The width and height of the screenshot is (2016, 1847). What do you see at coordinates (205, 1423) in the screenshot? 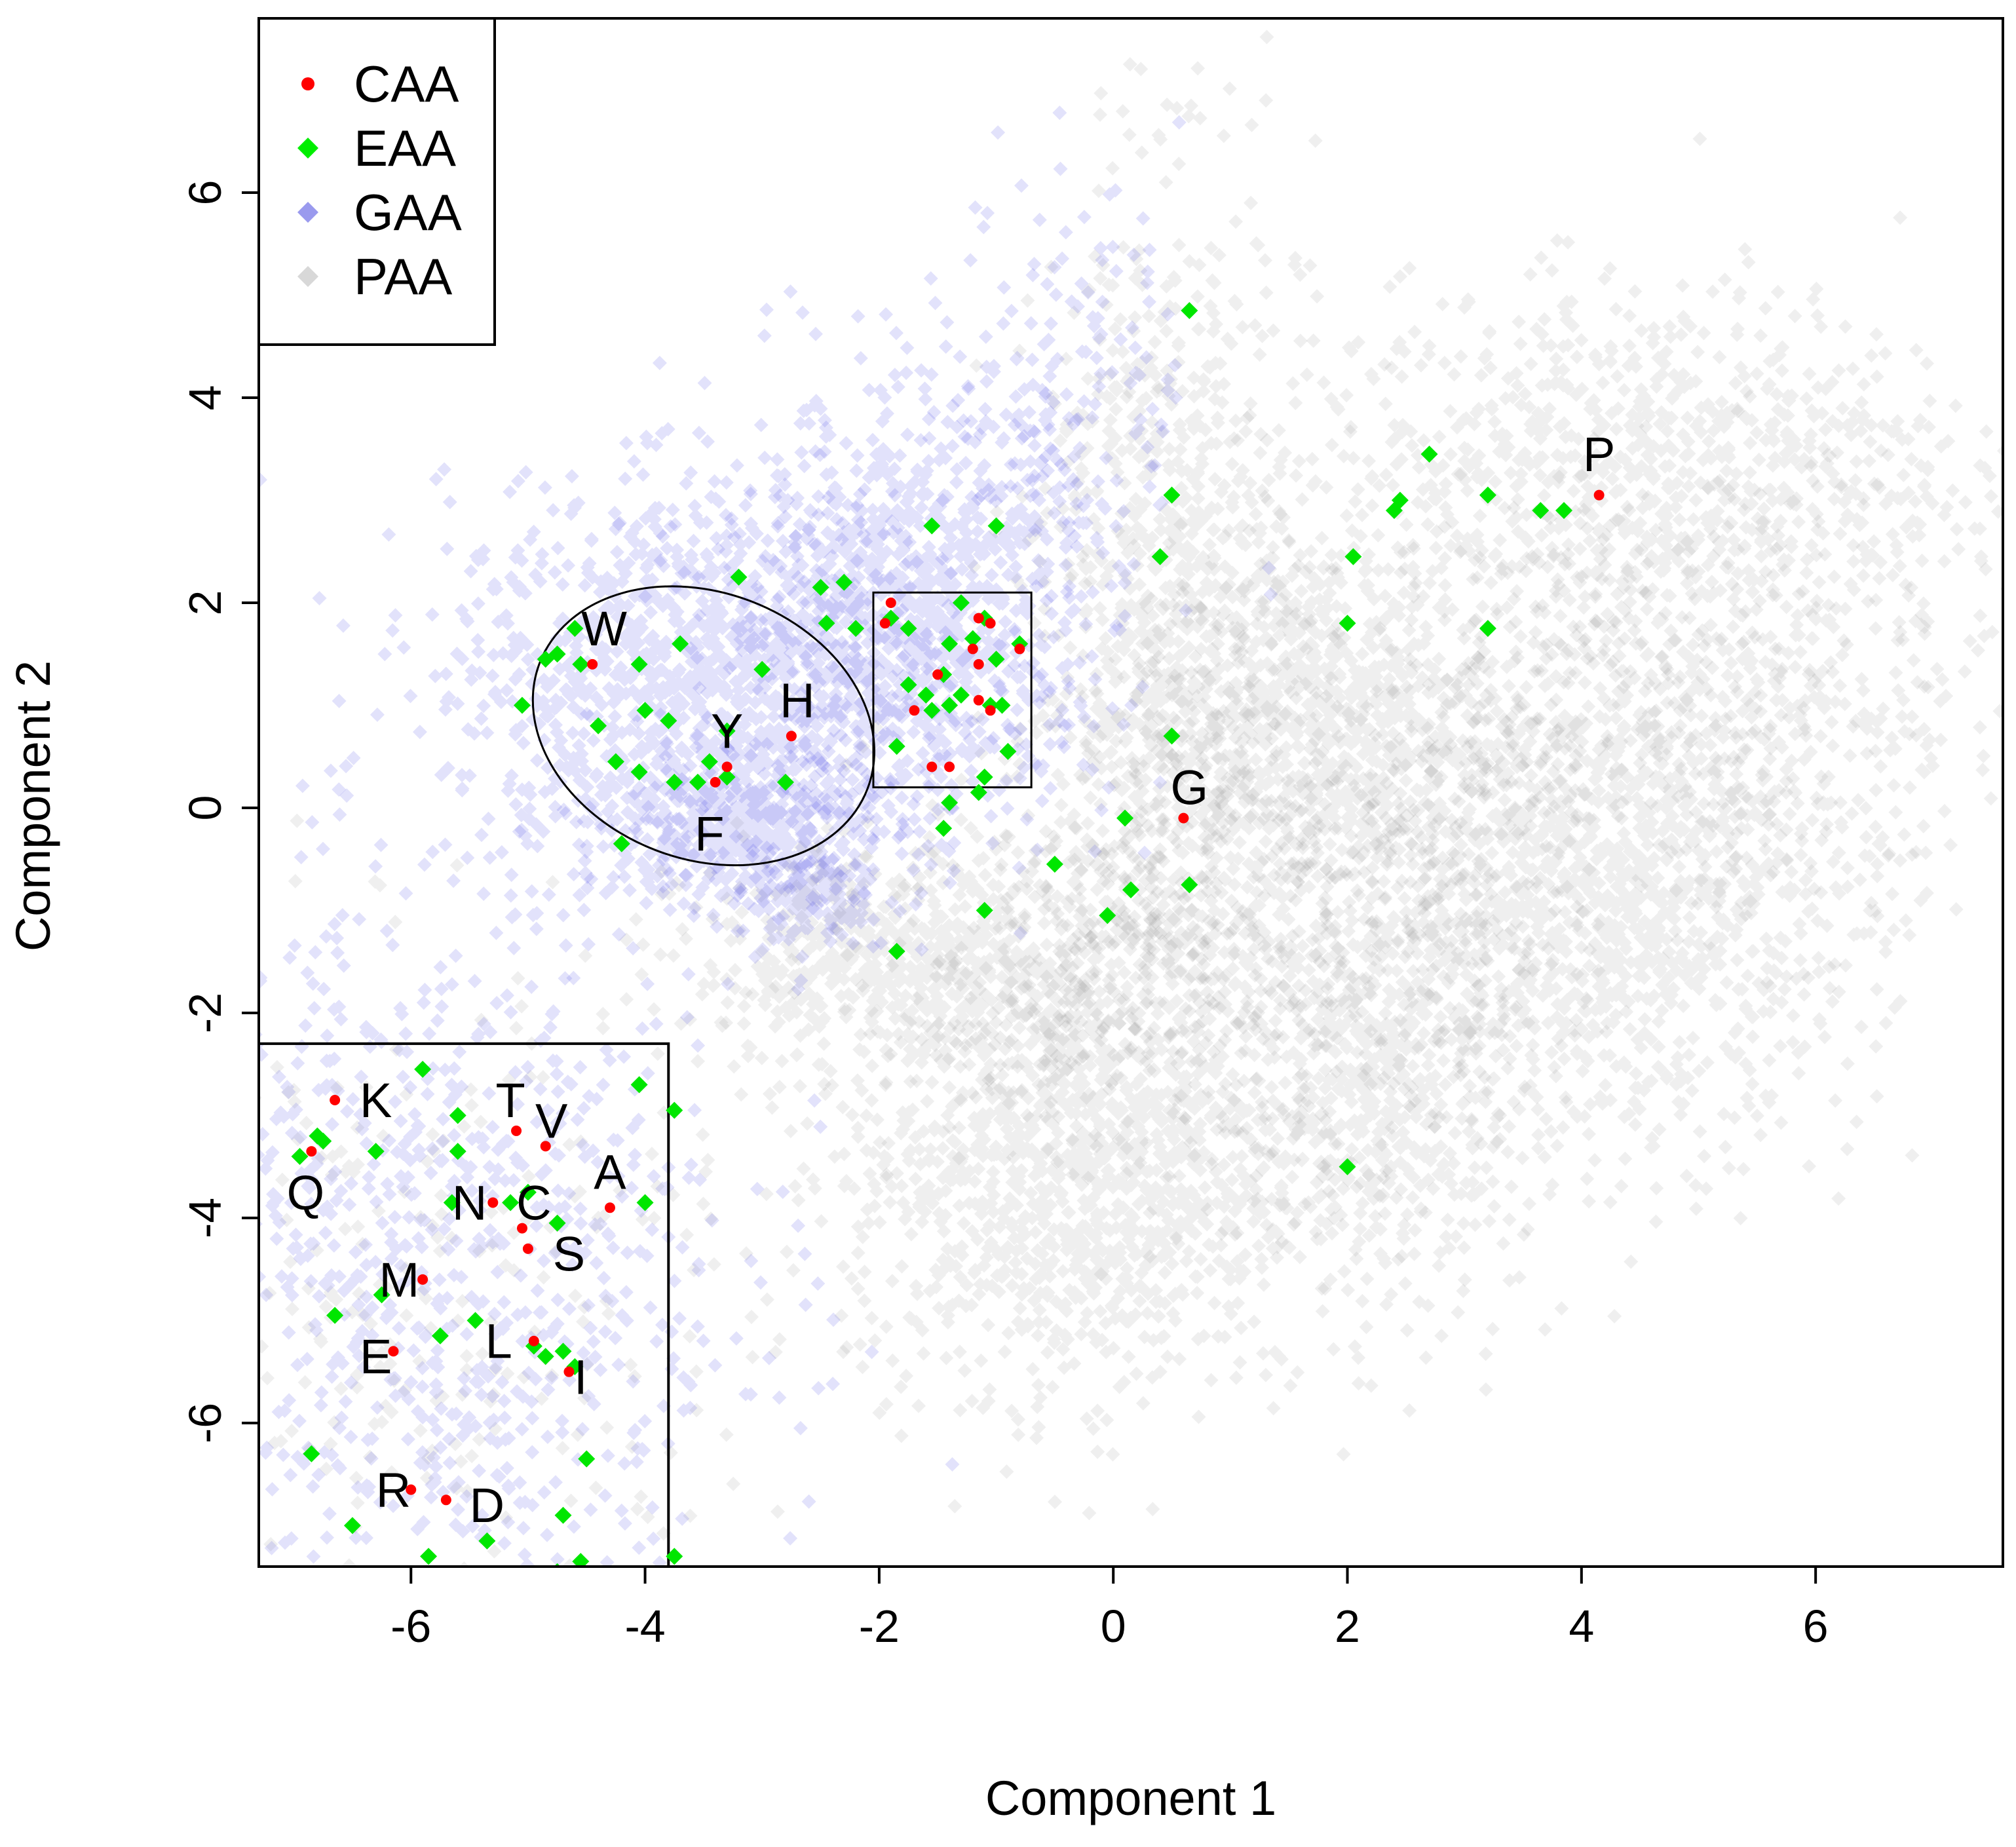
I see `y-tick-label: -6` at bounding box center [205, 1423].